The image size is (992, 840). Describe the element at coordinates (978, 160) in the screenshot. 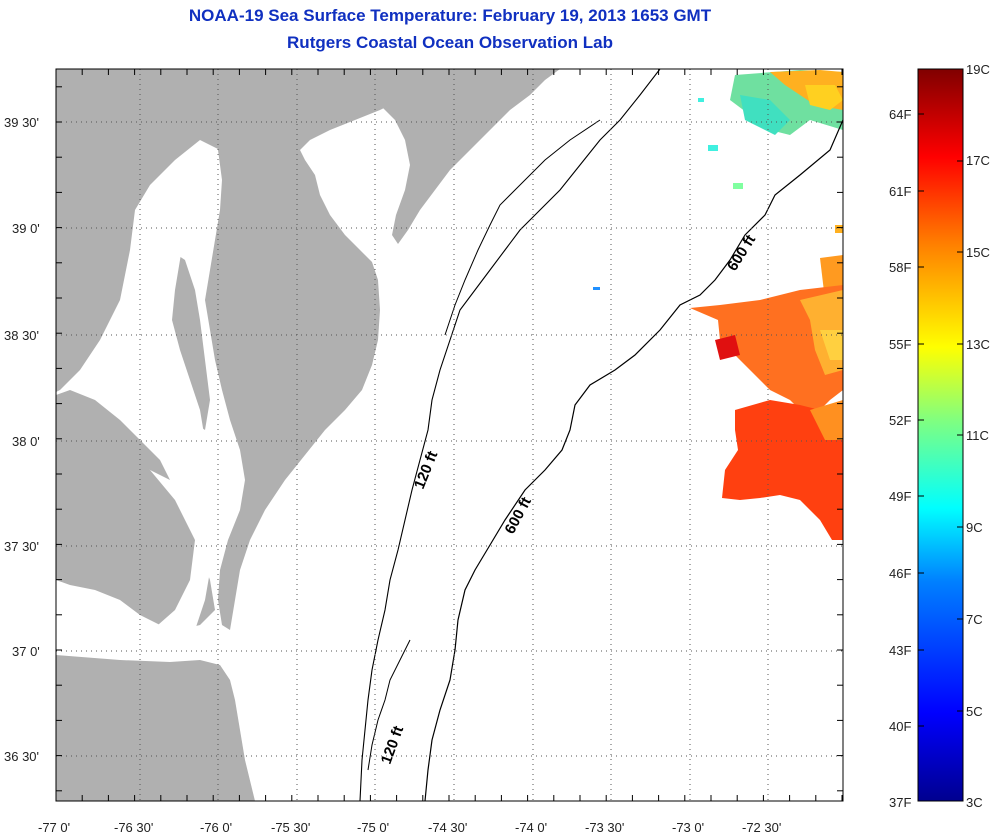

I see `c-label: 17C` at that location.